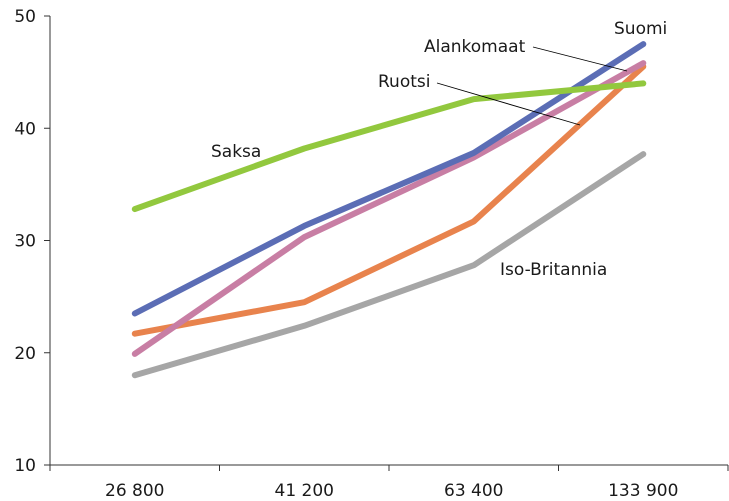  Describe the element at coordinates (25, 129) in the screenshot. I see `y-tick-label: 40` at that location.